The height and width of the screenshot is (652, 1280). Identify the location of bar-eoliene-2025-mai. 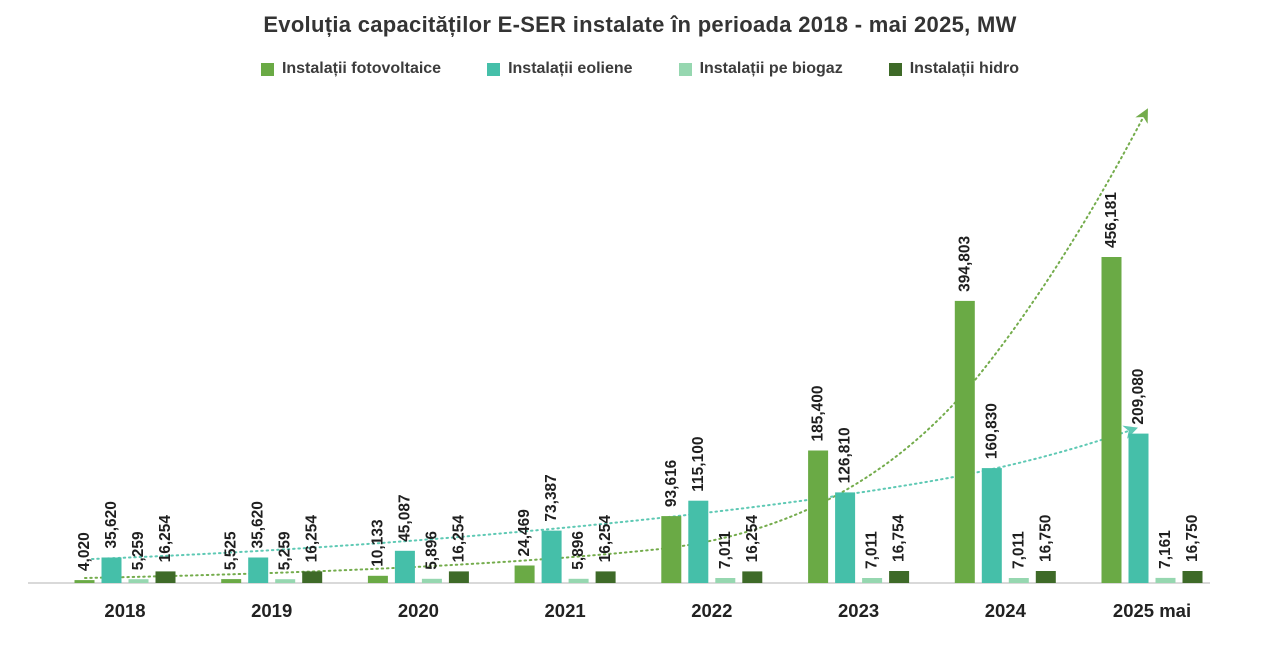
(1138, 508).